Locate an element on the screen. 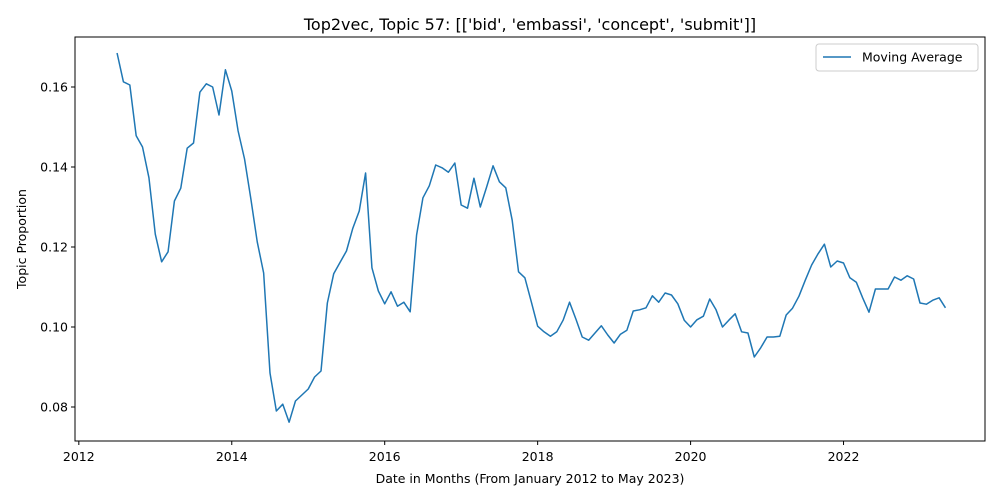 Image resolution: width=1000 pixels, height=500 pixels. legend: Moving Average is located at coordinates (897, 57).